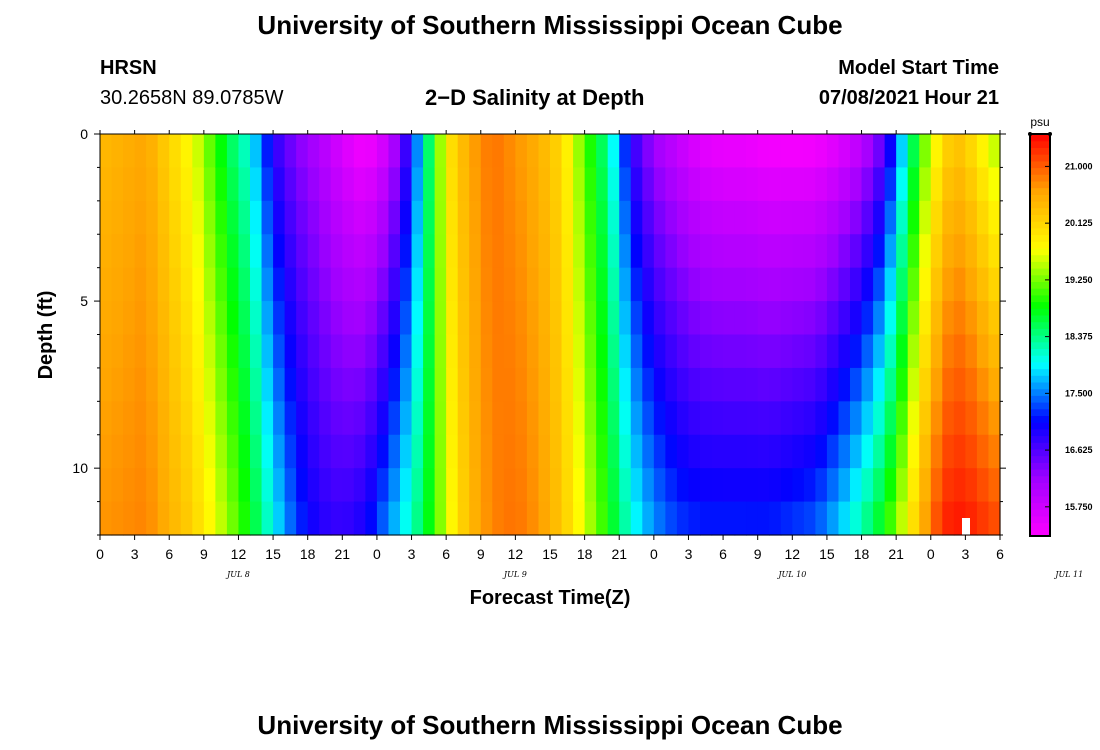  What do you see at coordinates (514, 574) in the screenshot?
I see `x-date-label: JUL 9` at bounding box center [514, 574].